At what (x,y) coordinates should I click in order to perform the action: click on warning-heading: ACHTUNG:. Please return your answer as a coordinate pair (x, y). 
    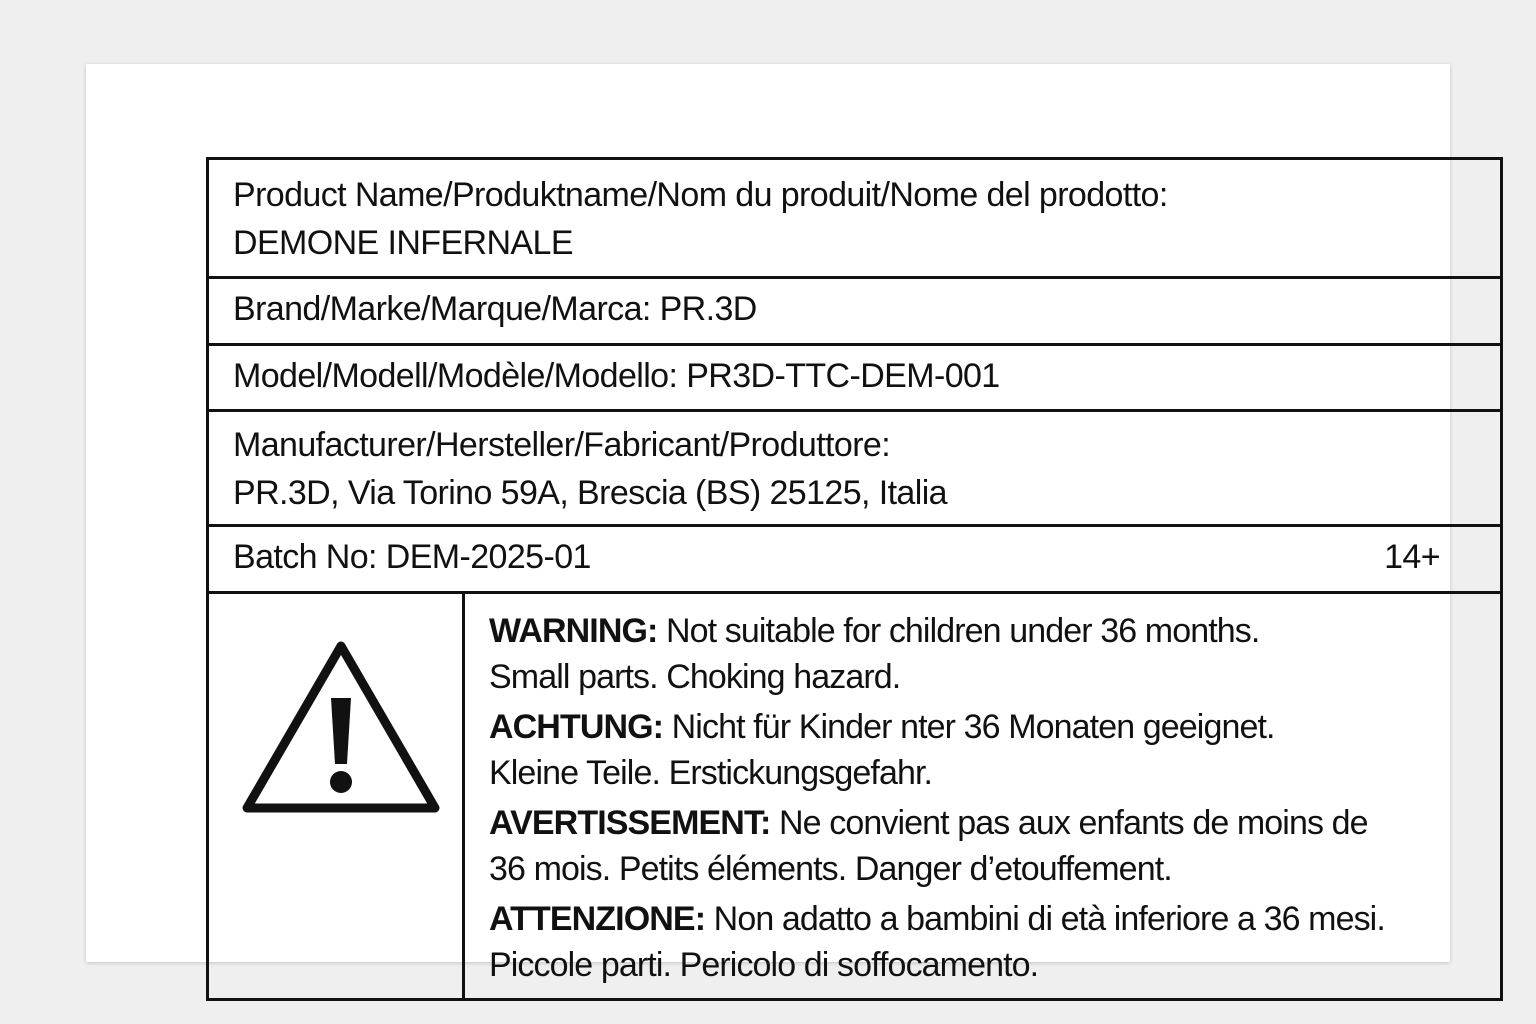
    Looking at the image, I should click on (576, 727).